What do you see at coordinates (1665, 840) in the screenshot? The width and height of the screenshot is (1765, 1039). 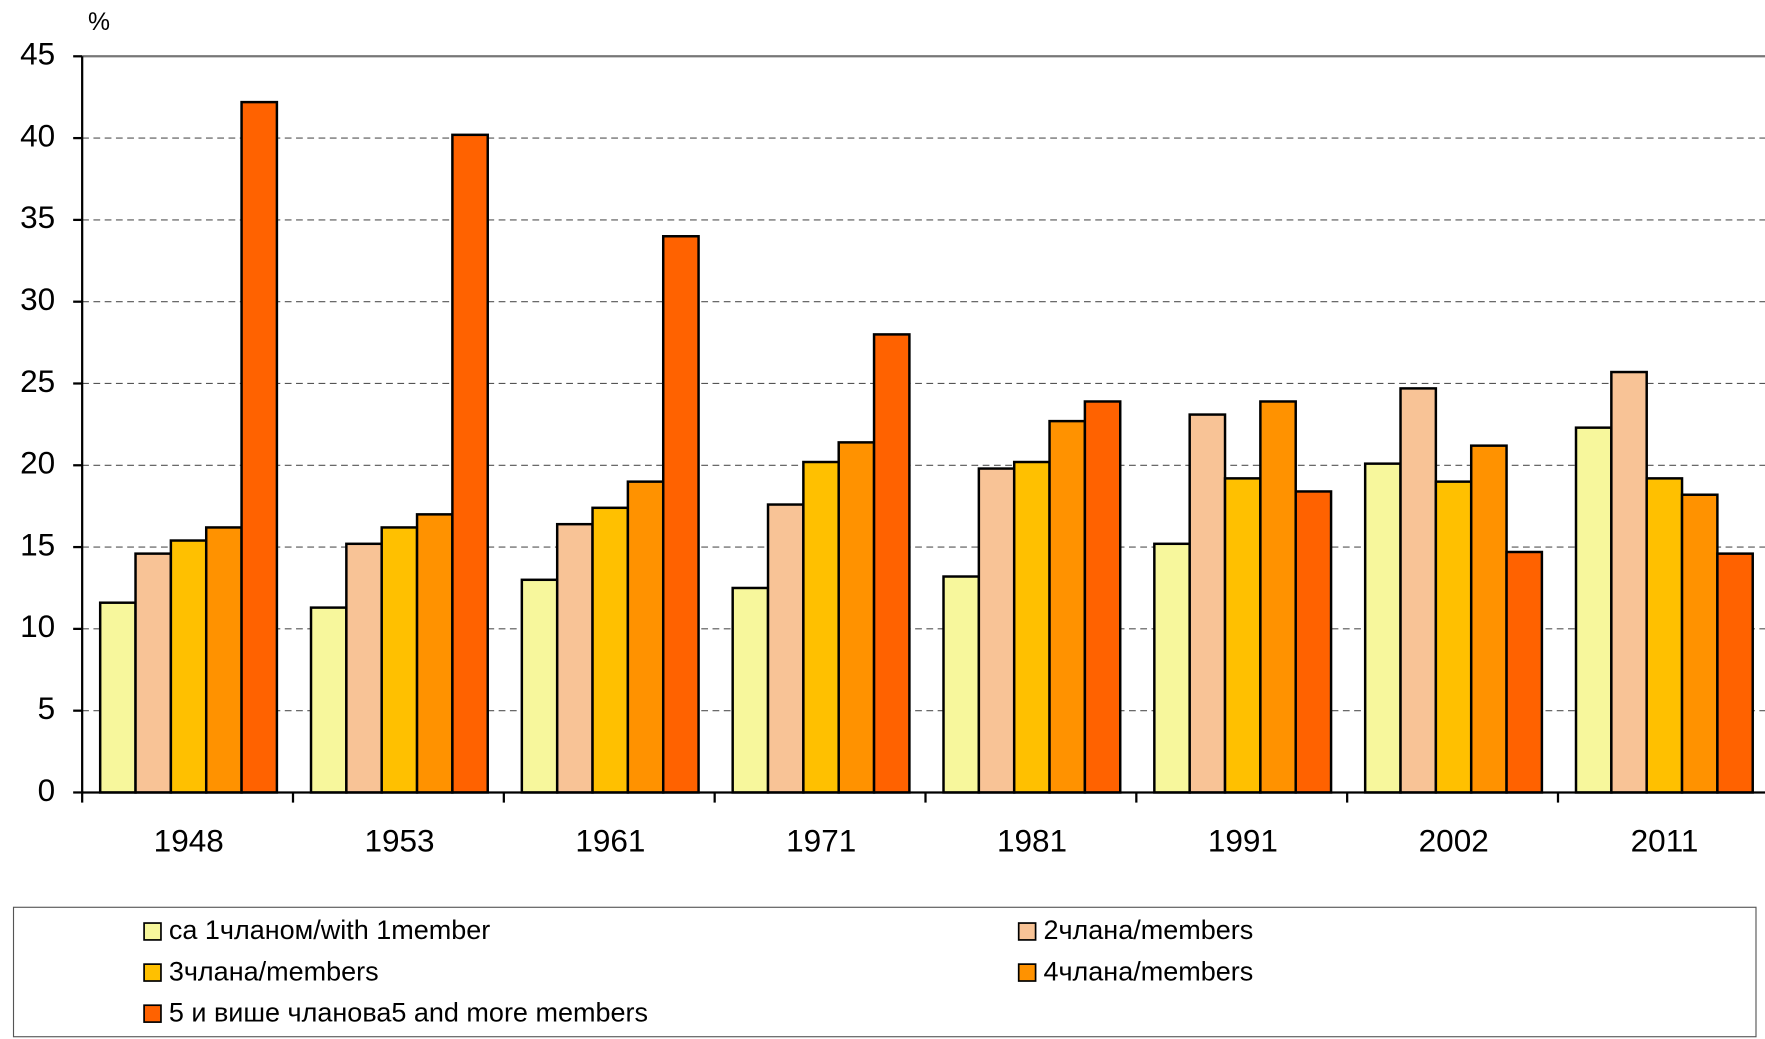 I see `x-tick-label: 2011` at bounding box center [1665, 840].